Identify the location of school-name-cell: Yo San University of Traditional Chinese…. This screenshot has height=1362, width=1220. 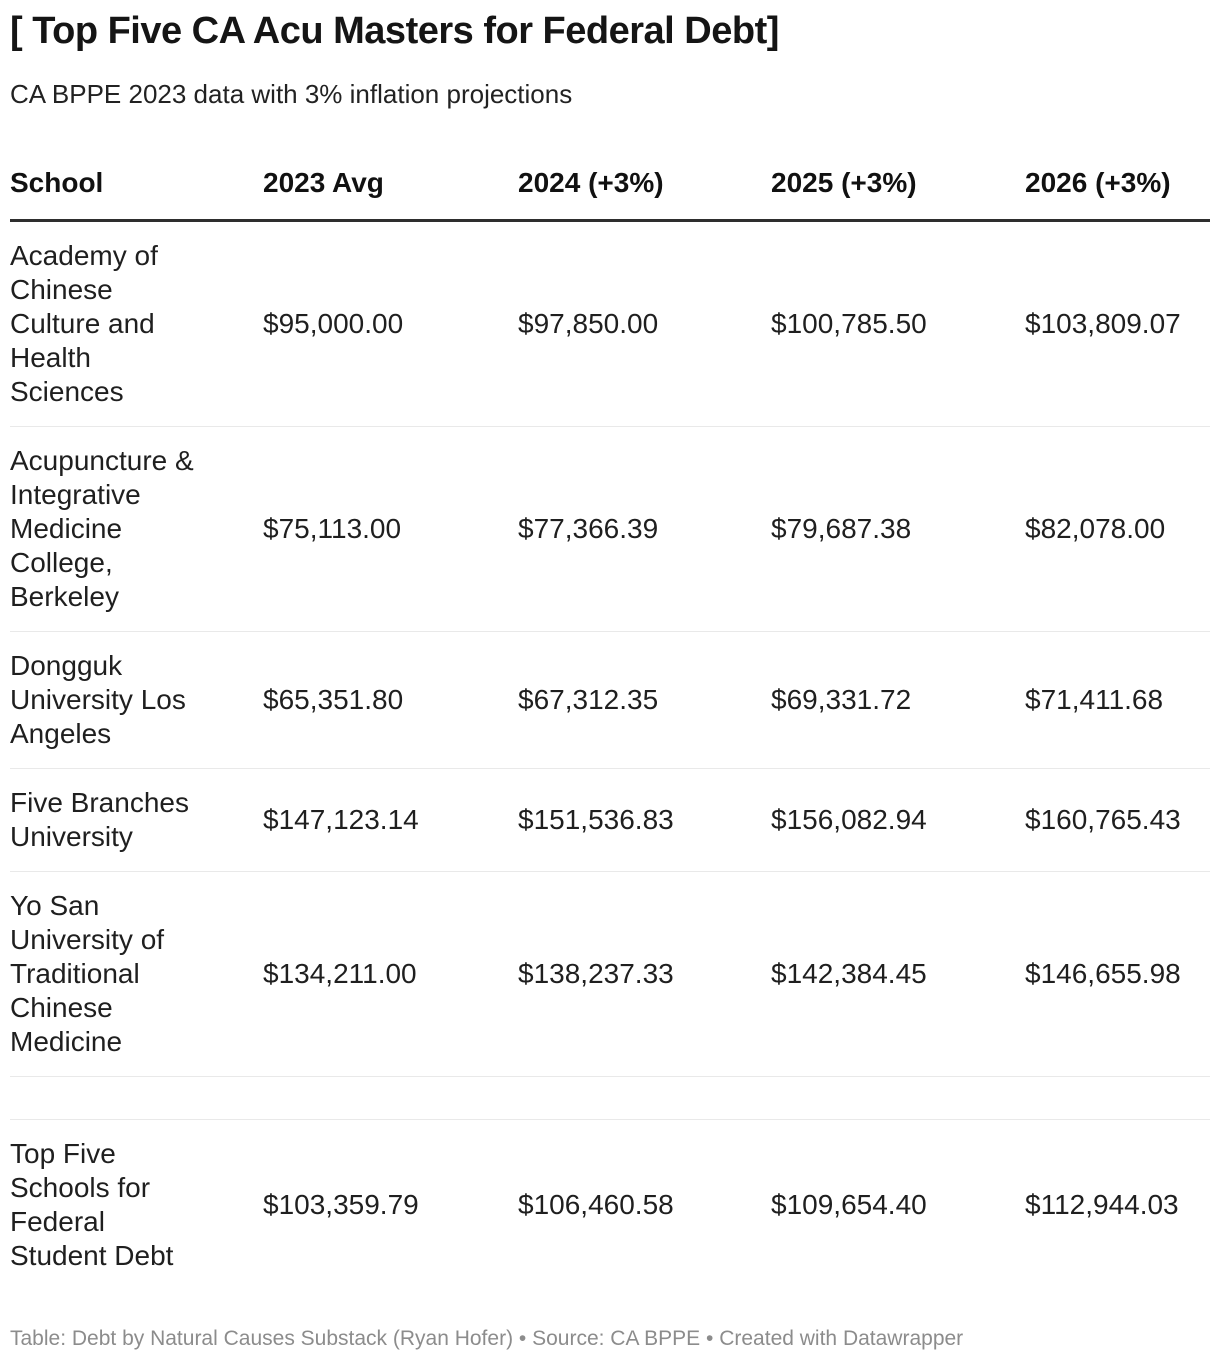
(136, 974).